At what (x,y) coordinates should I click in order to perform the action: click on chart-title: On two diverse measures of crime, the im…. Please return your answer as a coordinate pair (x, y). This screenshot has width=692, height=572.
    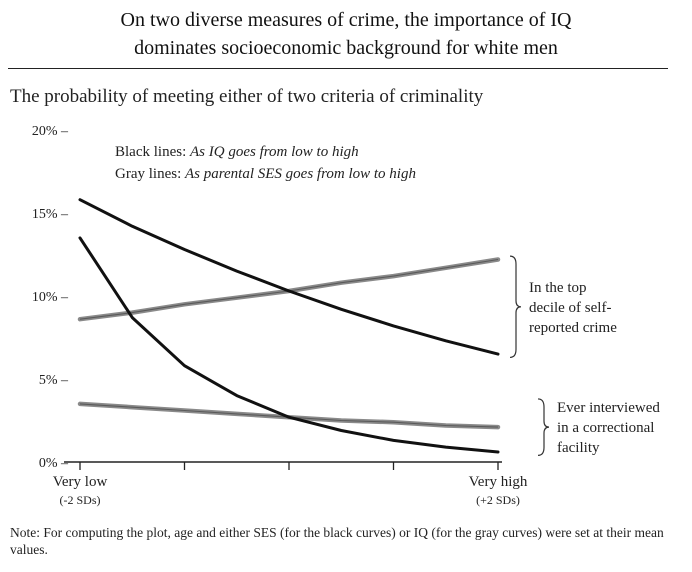
    Looking at the image, I should click on (346, 34).